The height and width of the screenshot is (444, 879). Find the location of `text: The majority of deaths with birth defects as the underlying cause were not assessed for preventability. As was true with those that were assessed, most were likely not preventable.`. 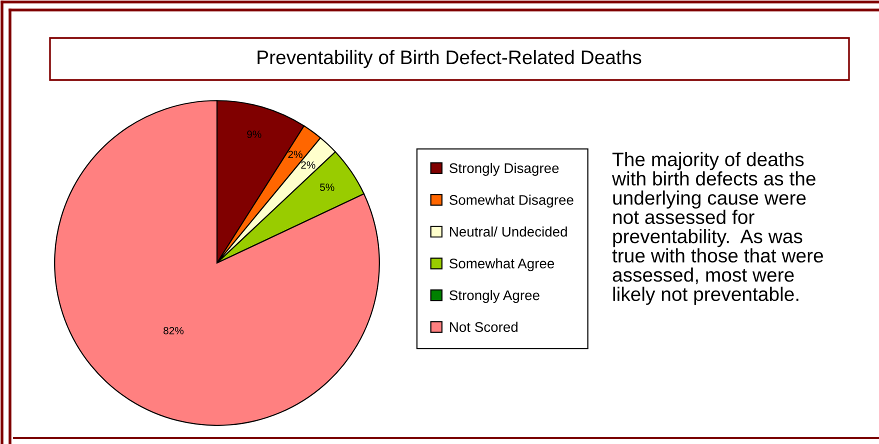

text: The majority of deaths with birth defects as the underlying cause were not assessed for preventability. As was true with those that were assessed, most were likely not preventable. is located at coordinates (717, 228).